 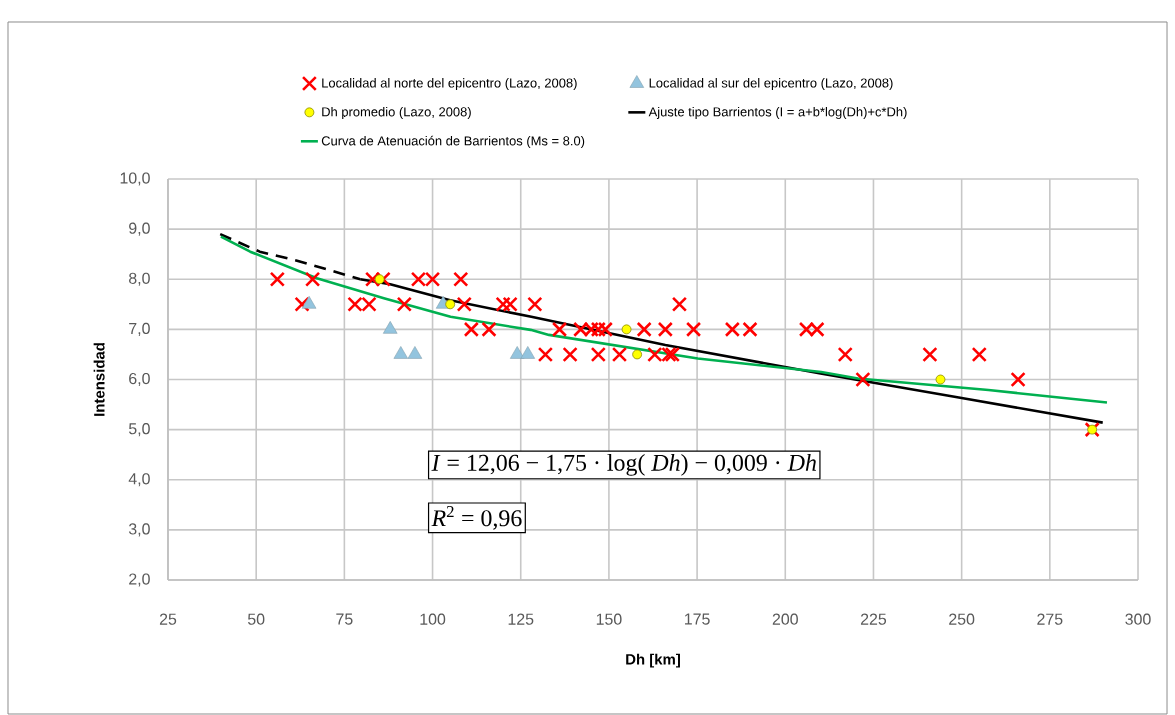 What do you see at coordinates (256, 619) in the screenshot?
I see `x-tick-label: 50` at bounding box center [256, 619].